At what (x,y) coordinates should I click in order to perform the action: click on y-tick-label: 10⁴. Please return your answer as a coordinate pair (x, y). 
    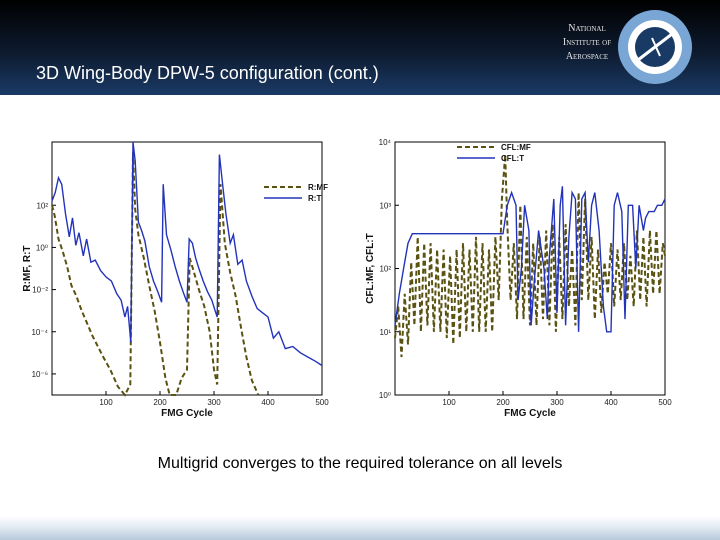
    Looking at the image, I should click on (385, 142).